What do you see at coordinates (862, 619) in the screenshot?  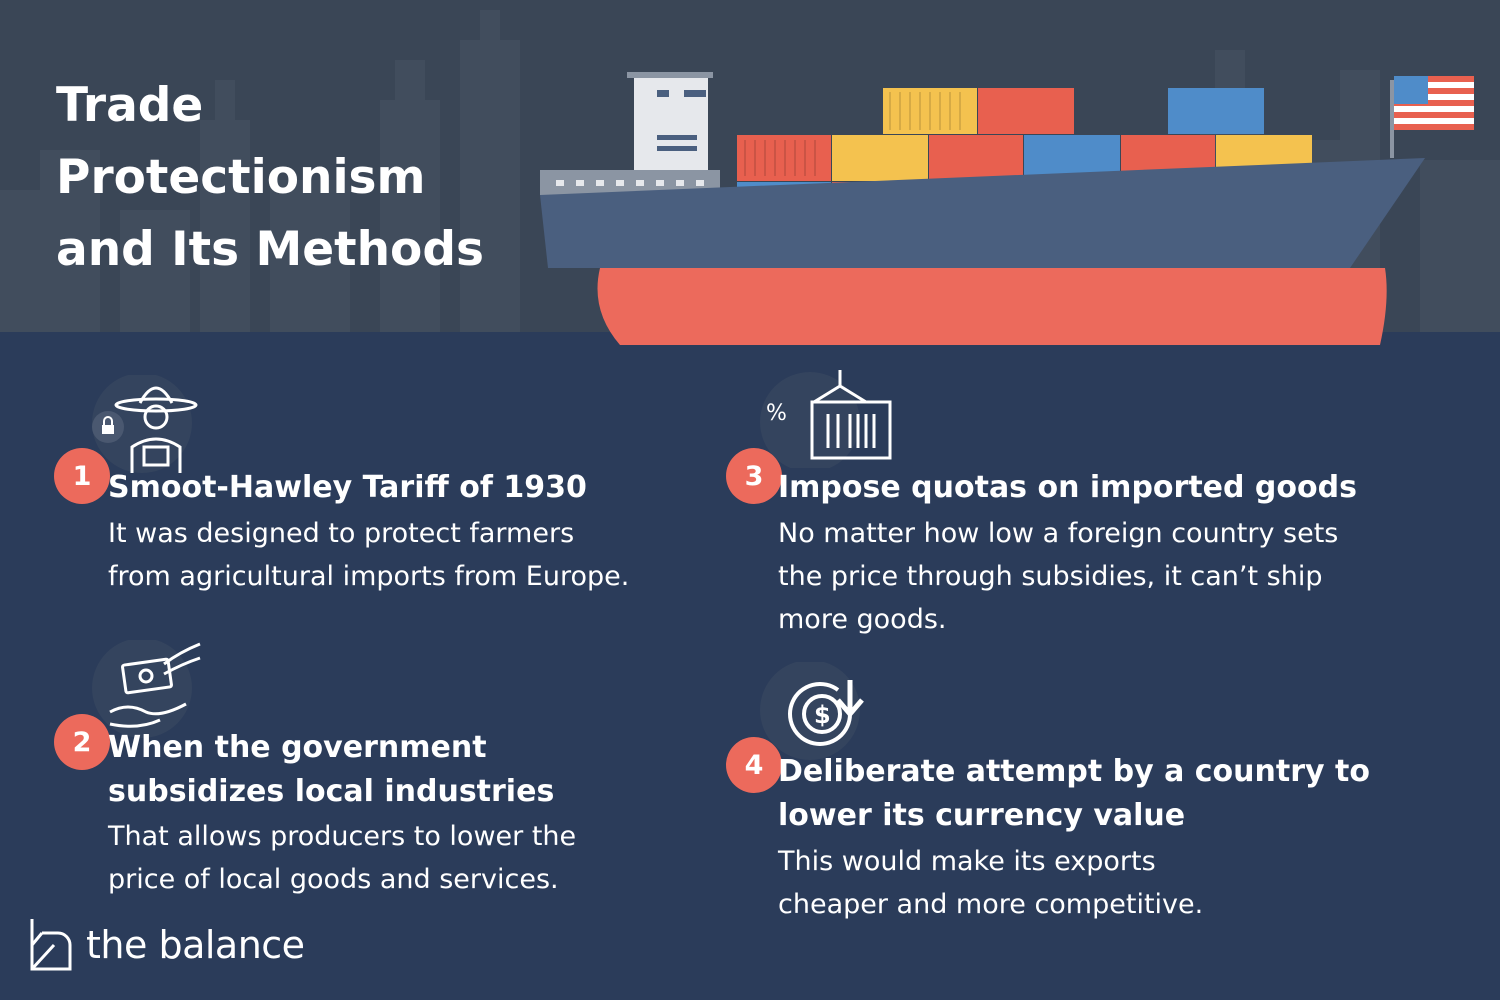 I see `description-line: more goods.` at bounding box center [862, 619].